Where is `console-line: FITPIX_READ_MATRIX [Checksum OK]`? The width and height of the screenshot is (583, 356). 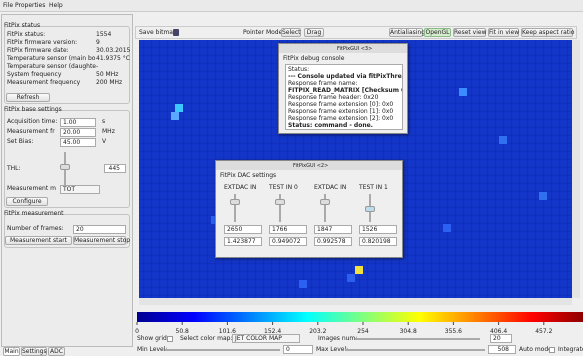
console-line: FITPIX_READ_MATRIX [Checksum OK] is located at coordinates (345, 90).